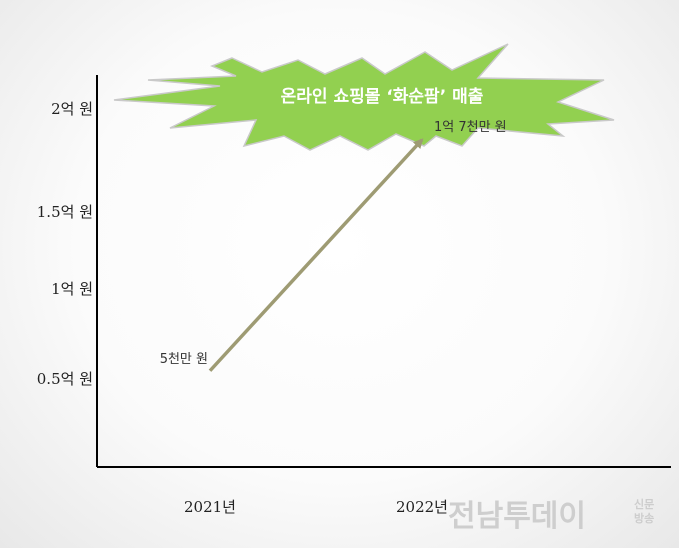 Image resolution: width=679 pixels, height=548 pixels. I want to click on watermark: 전남투데이 신문 방송, so click(553, 515).